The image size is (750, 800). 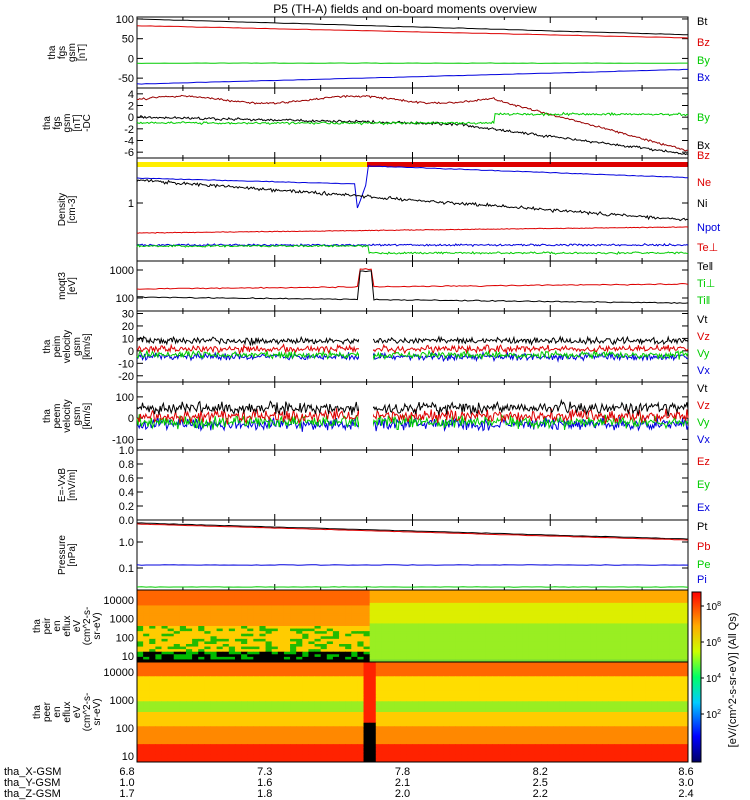 I want to click on y-tick-label: 0.4, so click(x=126, y=493).